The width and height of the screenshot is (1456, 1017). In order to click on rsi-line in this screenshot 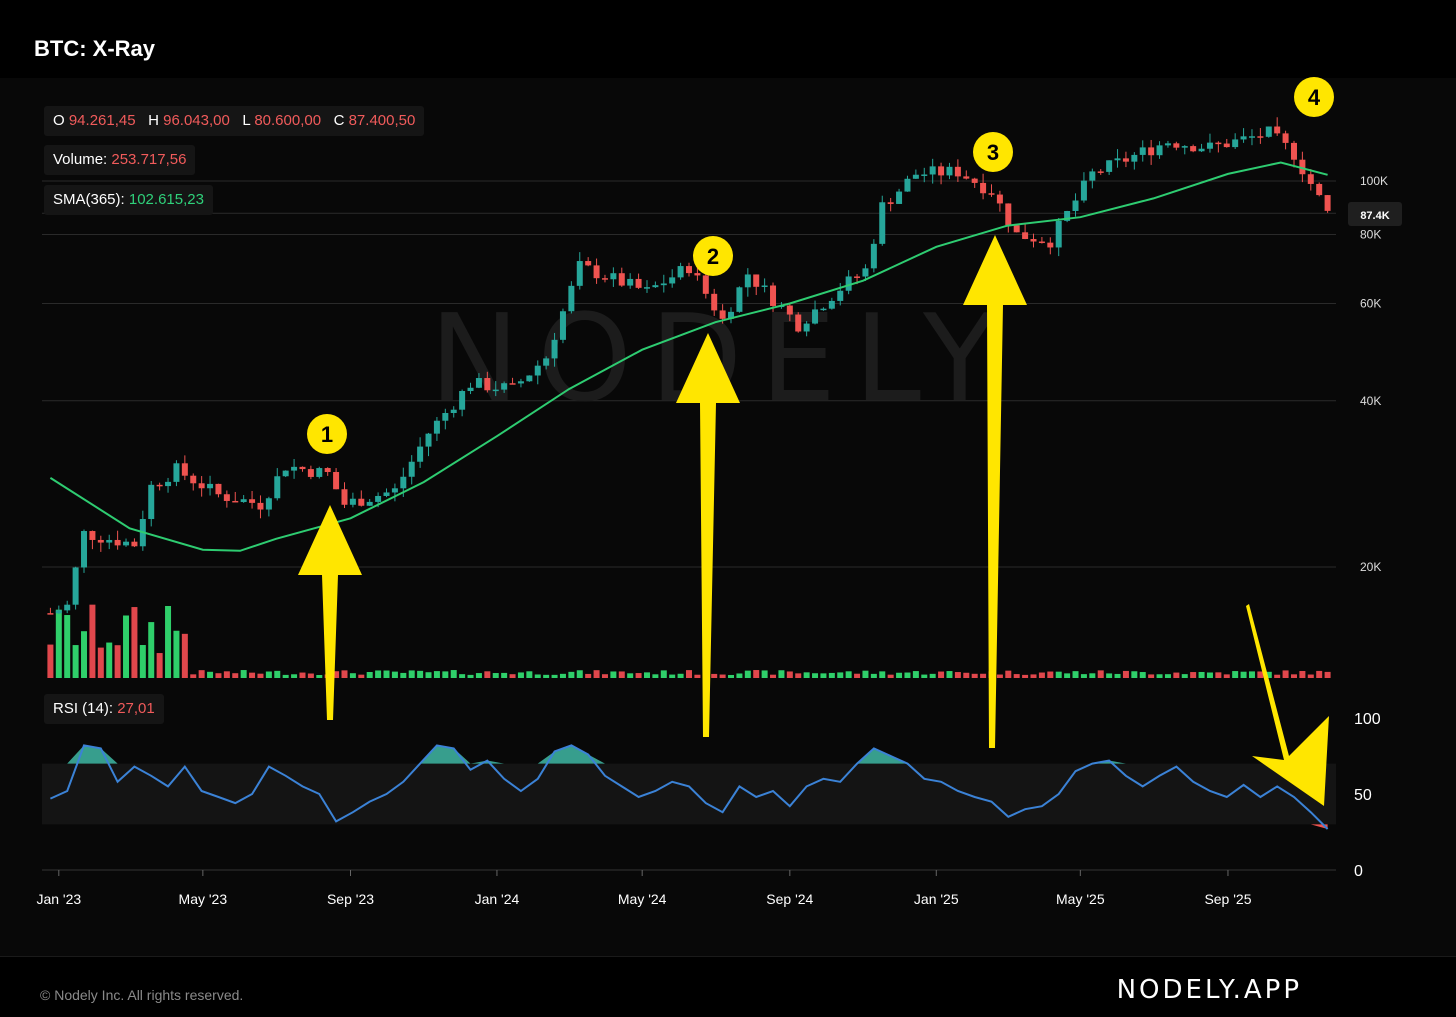, I will do `click(689, 787)`.